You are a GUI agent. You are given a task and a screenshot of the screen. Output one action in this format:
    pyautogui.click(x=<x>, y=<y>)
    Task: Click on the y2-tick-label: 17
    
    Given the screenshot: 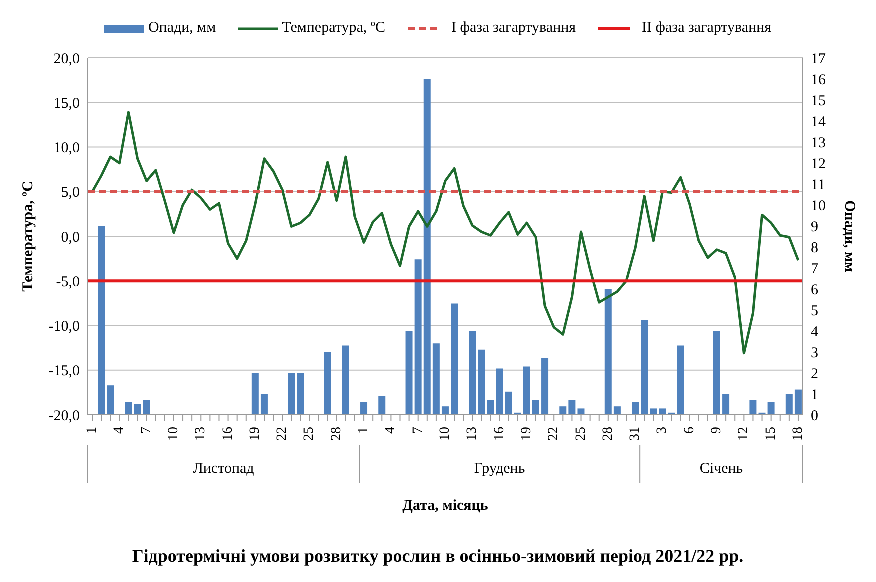 What is the action you would take?
    pyautogui.click(x=818, y=59)
    